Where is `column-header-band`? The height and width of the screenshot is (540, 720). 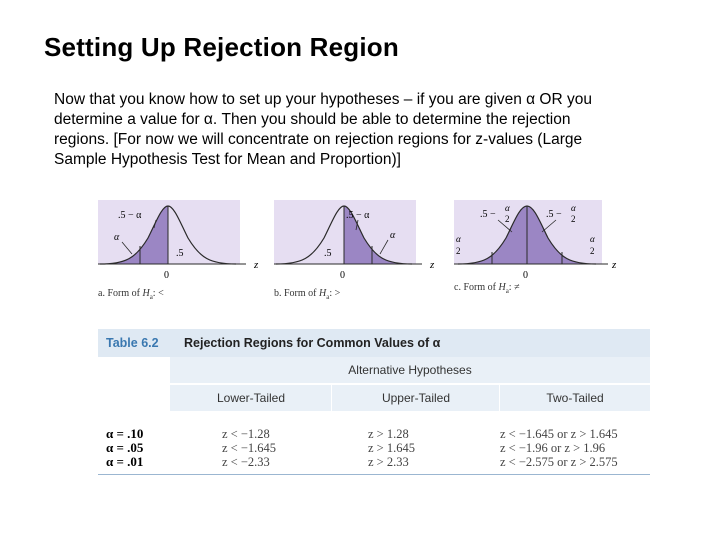 column-header-band is located at coordinates (410, 398).